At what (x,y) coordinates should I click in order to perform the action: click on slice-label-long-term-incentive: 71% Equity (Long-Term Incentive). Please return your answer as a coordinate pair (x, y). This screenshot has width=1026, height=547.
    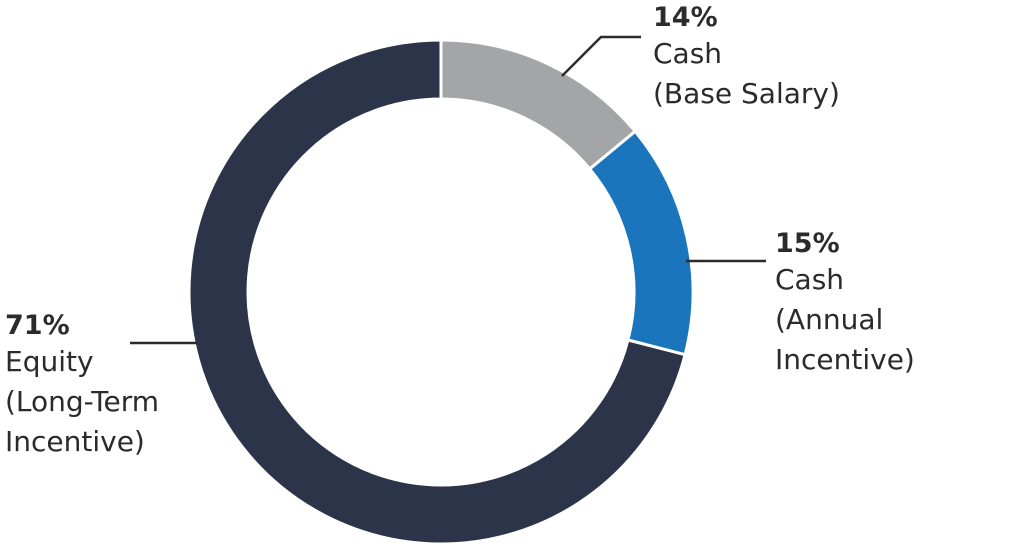
    Looking at the image, I should click on (82, 386).